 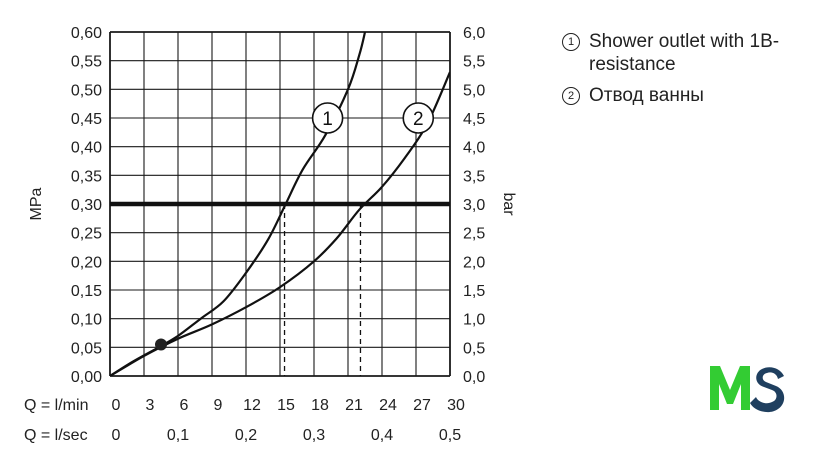 What do you see at coordinates (246, 435) in the screenshot?
I see `x-secondary-tick-label: 0,2` at bounding box center [246, 435].